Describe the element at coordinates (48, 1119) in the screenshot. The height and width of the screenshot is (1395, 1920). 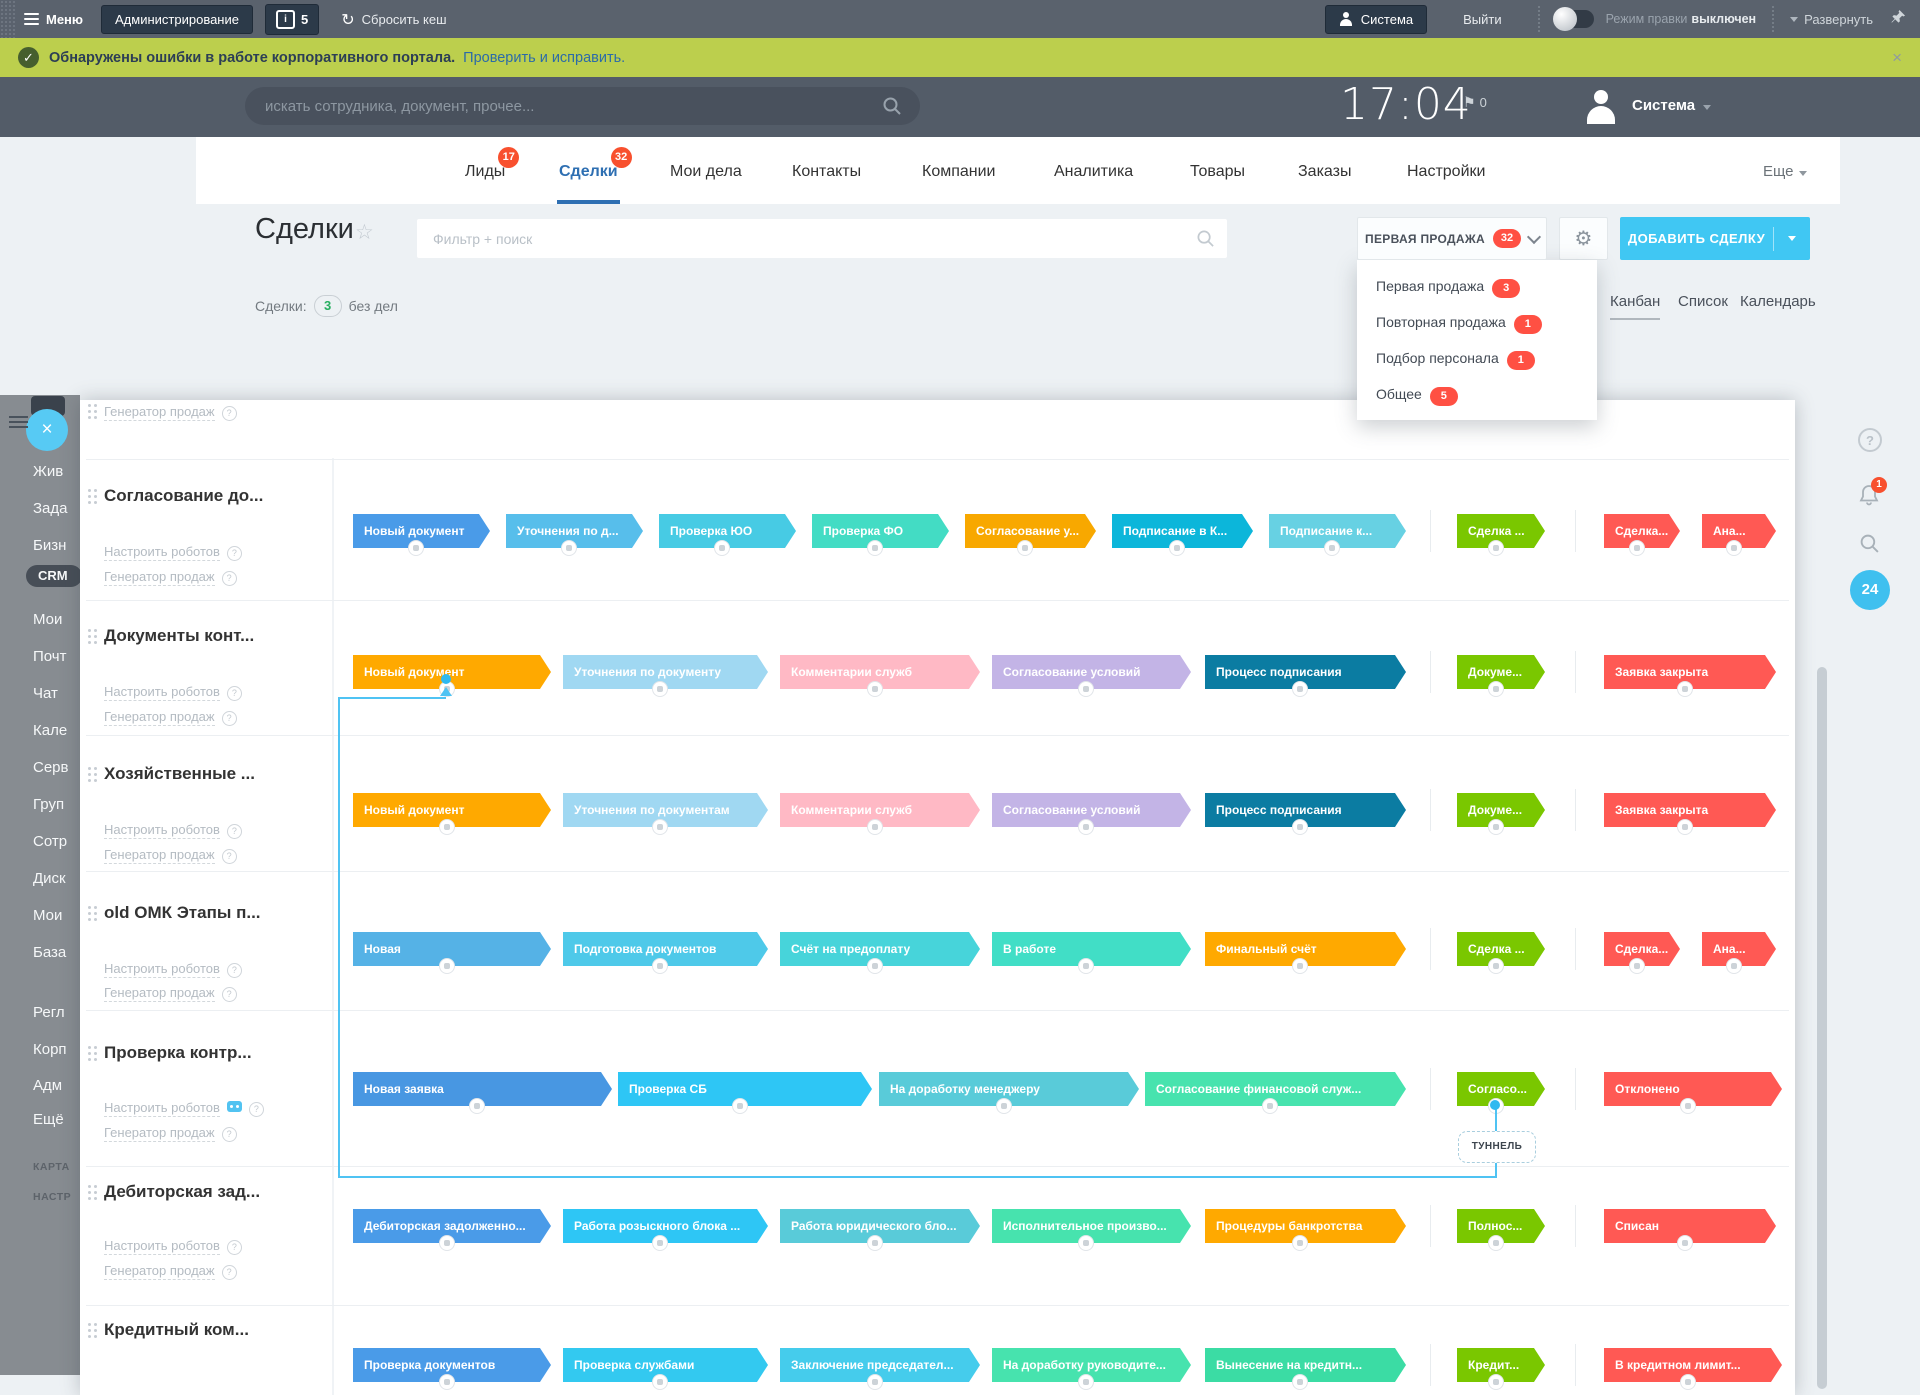
I see `sidebar-item: Ещё` at that location.